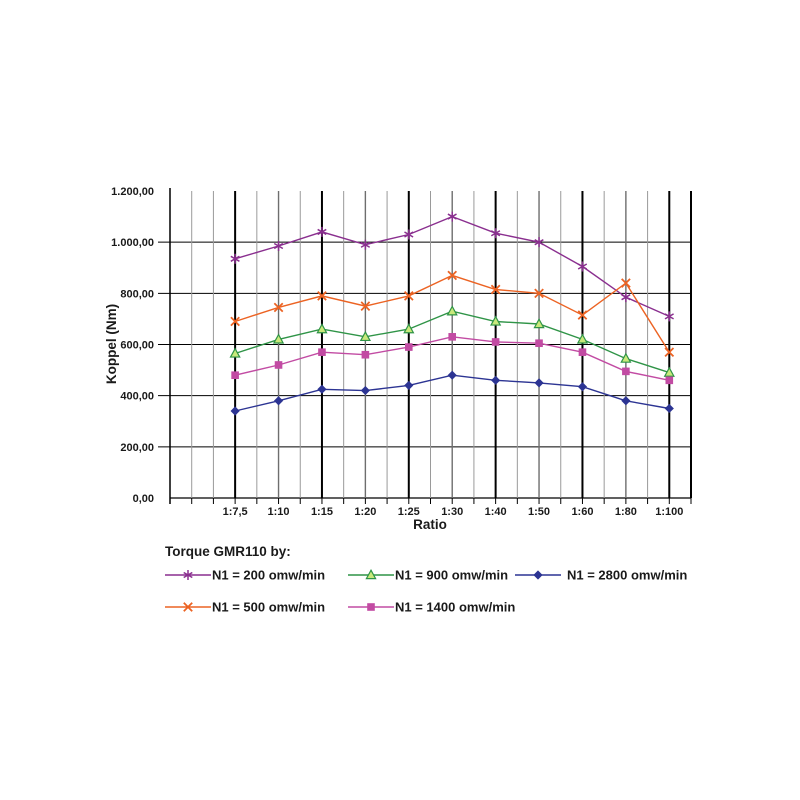  Describe the element at coordinates (582, 512) in the screenshot. I see `x-tick-label: 1:60` at that location.